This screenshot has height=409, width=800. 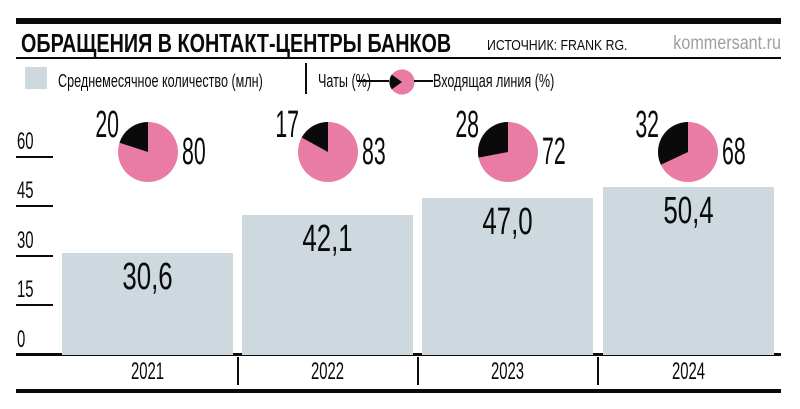 I want to click on y-tick-label: 60, so click(x=25, y=141).